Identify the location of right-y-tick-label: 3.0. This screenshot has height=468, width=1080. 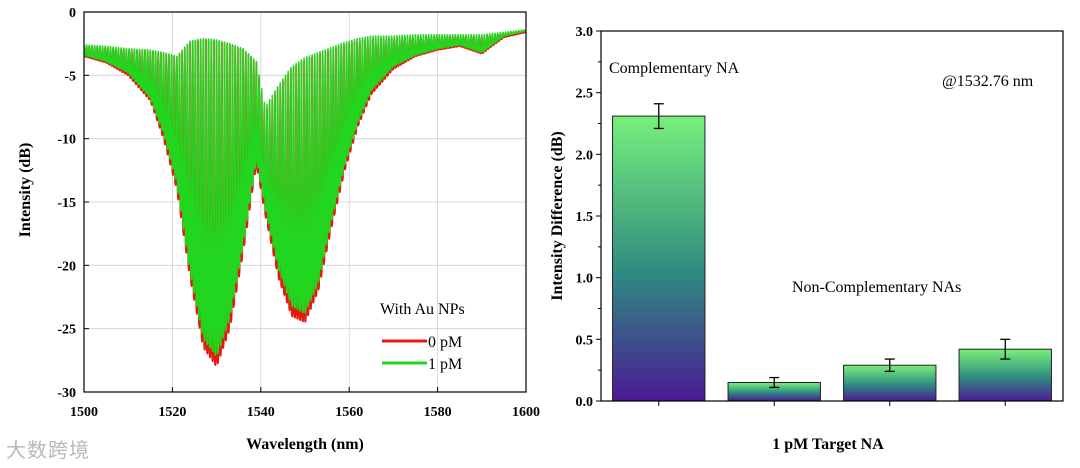
(585, 32).